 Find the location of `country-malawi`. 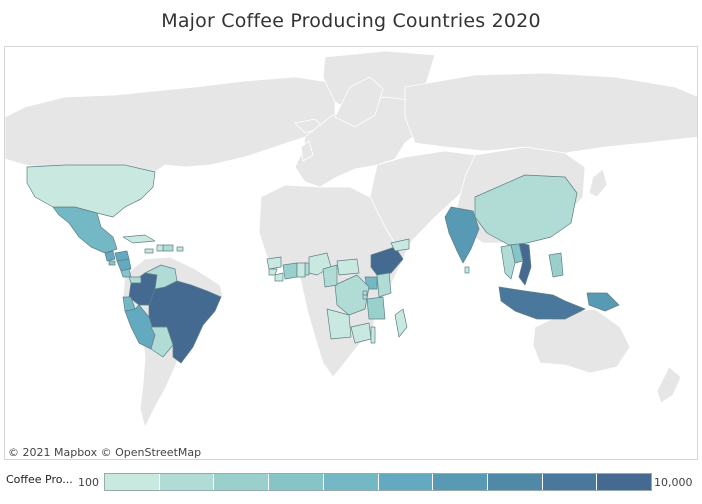

country-malawi is located at coordinates (373, 335).